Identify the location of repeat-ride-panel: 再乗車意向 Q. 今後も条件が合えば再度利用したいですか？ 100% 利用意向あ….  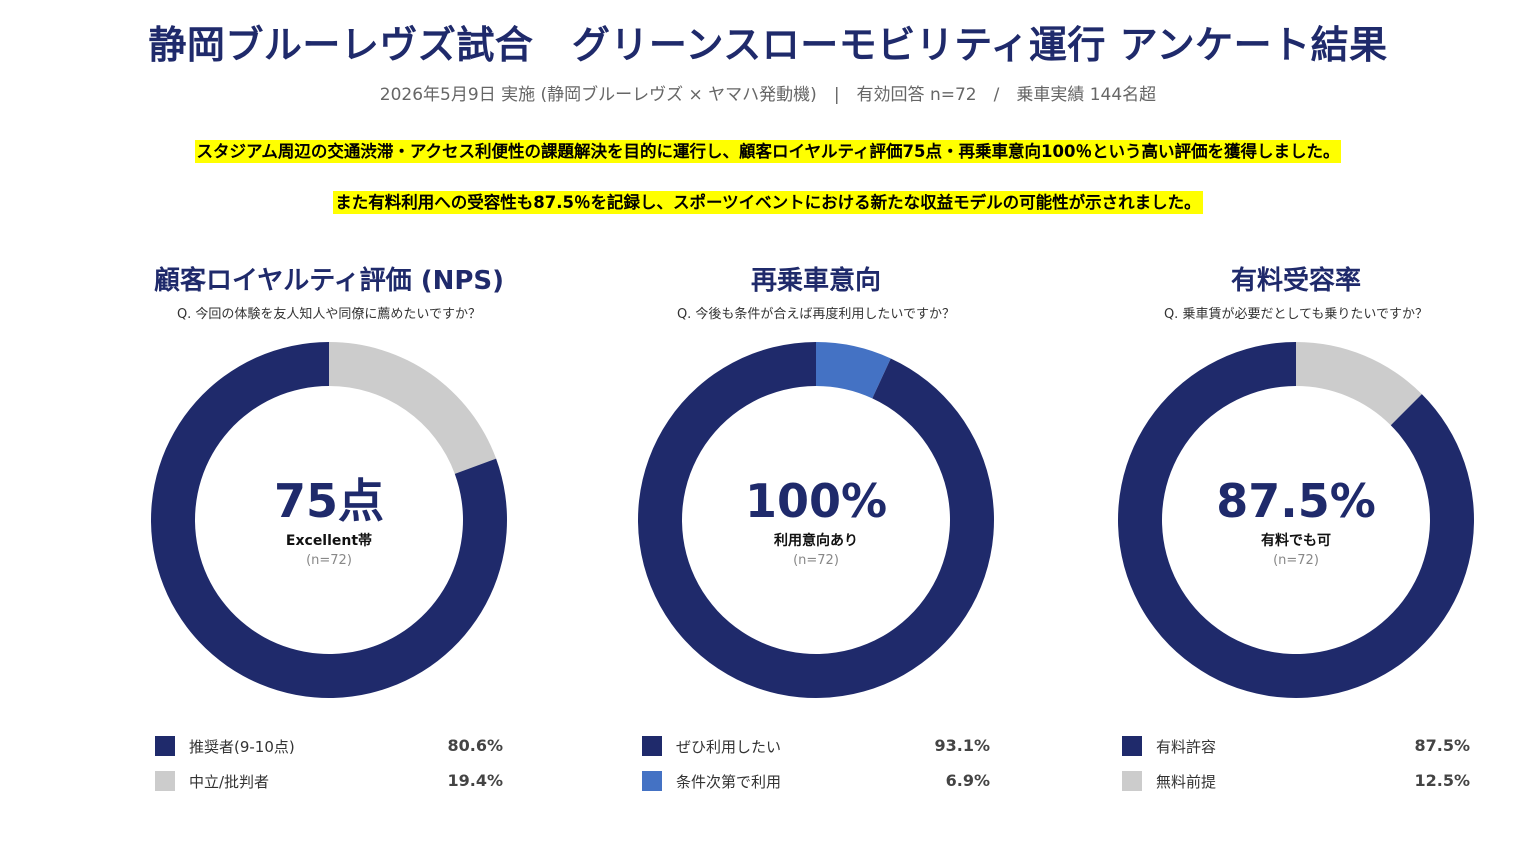
(816, 525).